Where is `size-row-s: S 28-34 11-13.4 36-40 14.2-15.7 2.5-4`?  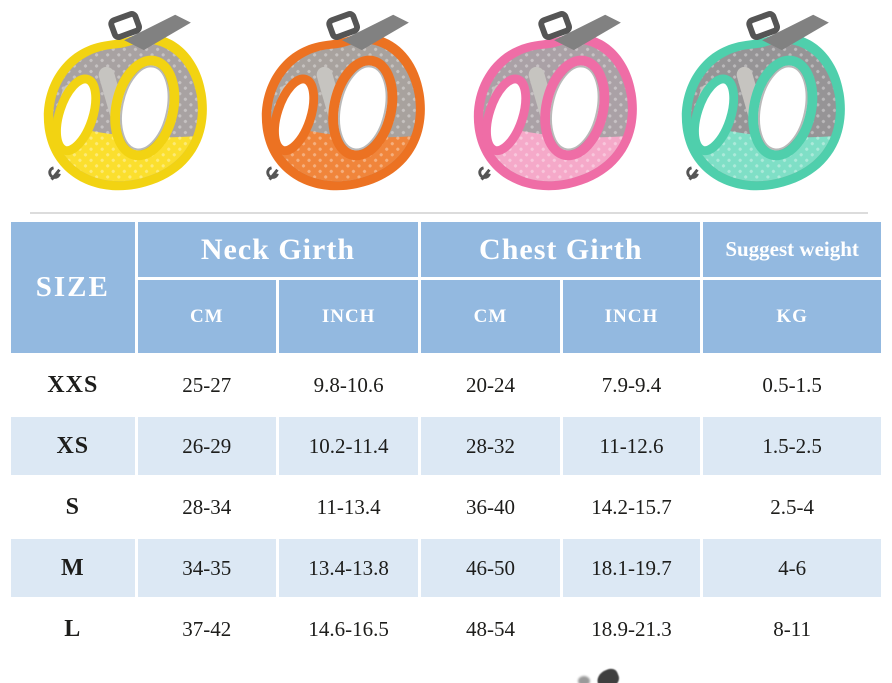
size-row-s: S 28-34 11-13.4 36-40 14.2-15.7 2.5-4 is located at coordinates (446, 507).